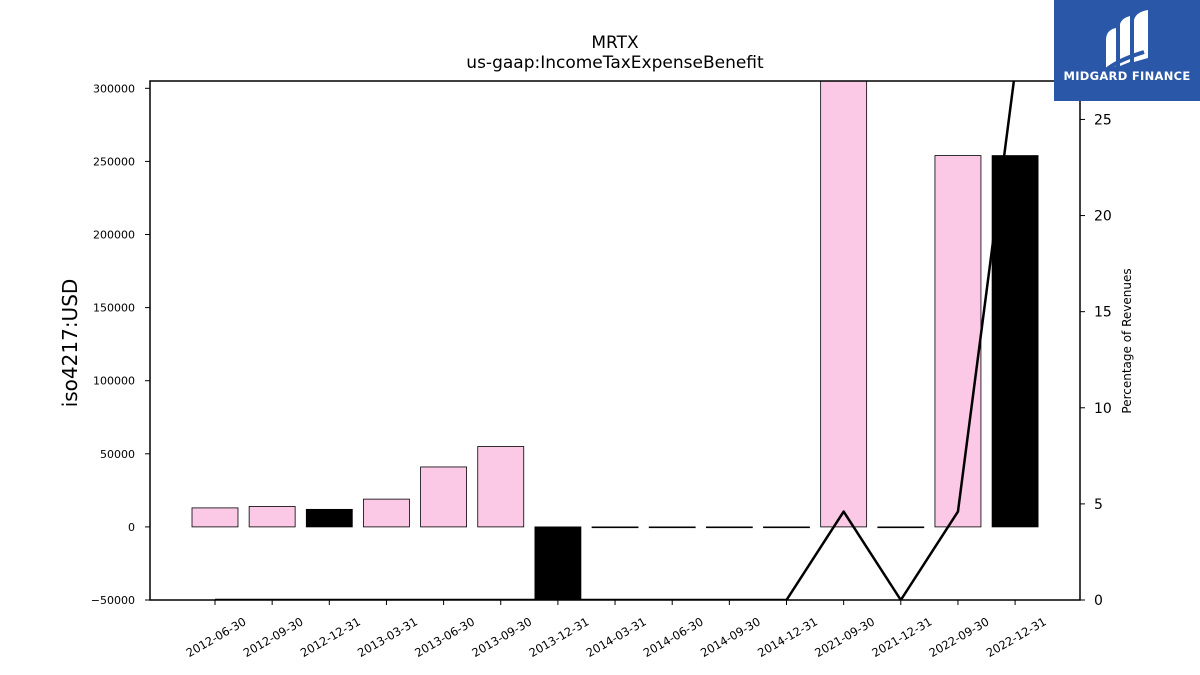 This screenshot has height=675, width=1200. What do you see at coordinates (114, 88) in the screenshot?
I see `y-tick-label: 300000` at bounding box center [114, 88].